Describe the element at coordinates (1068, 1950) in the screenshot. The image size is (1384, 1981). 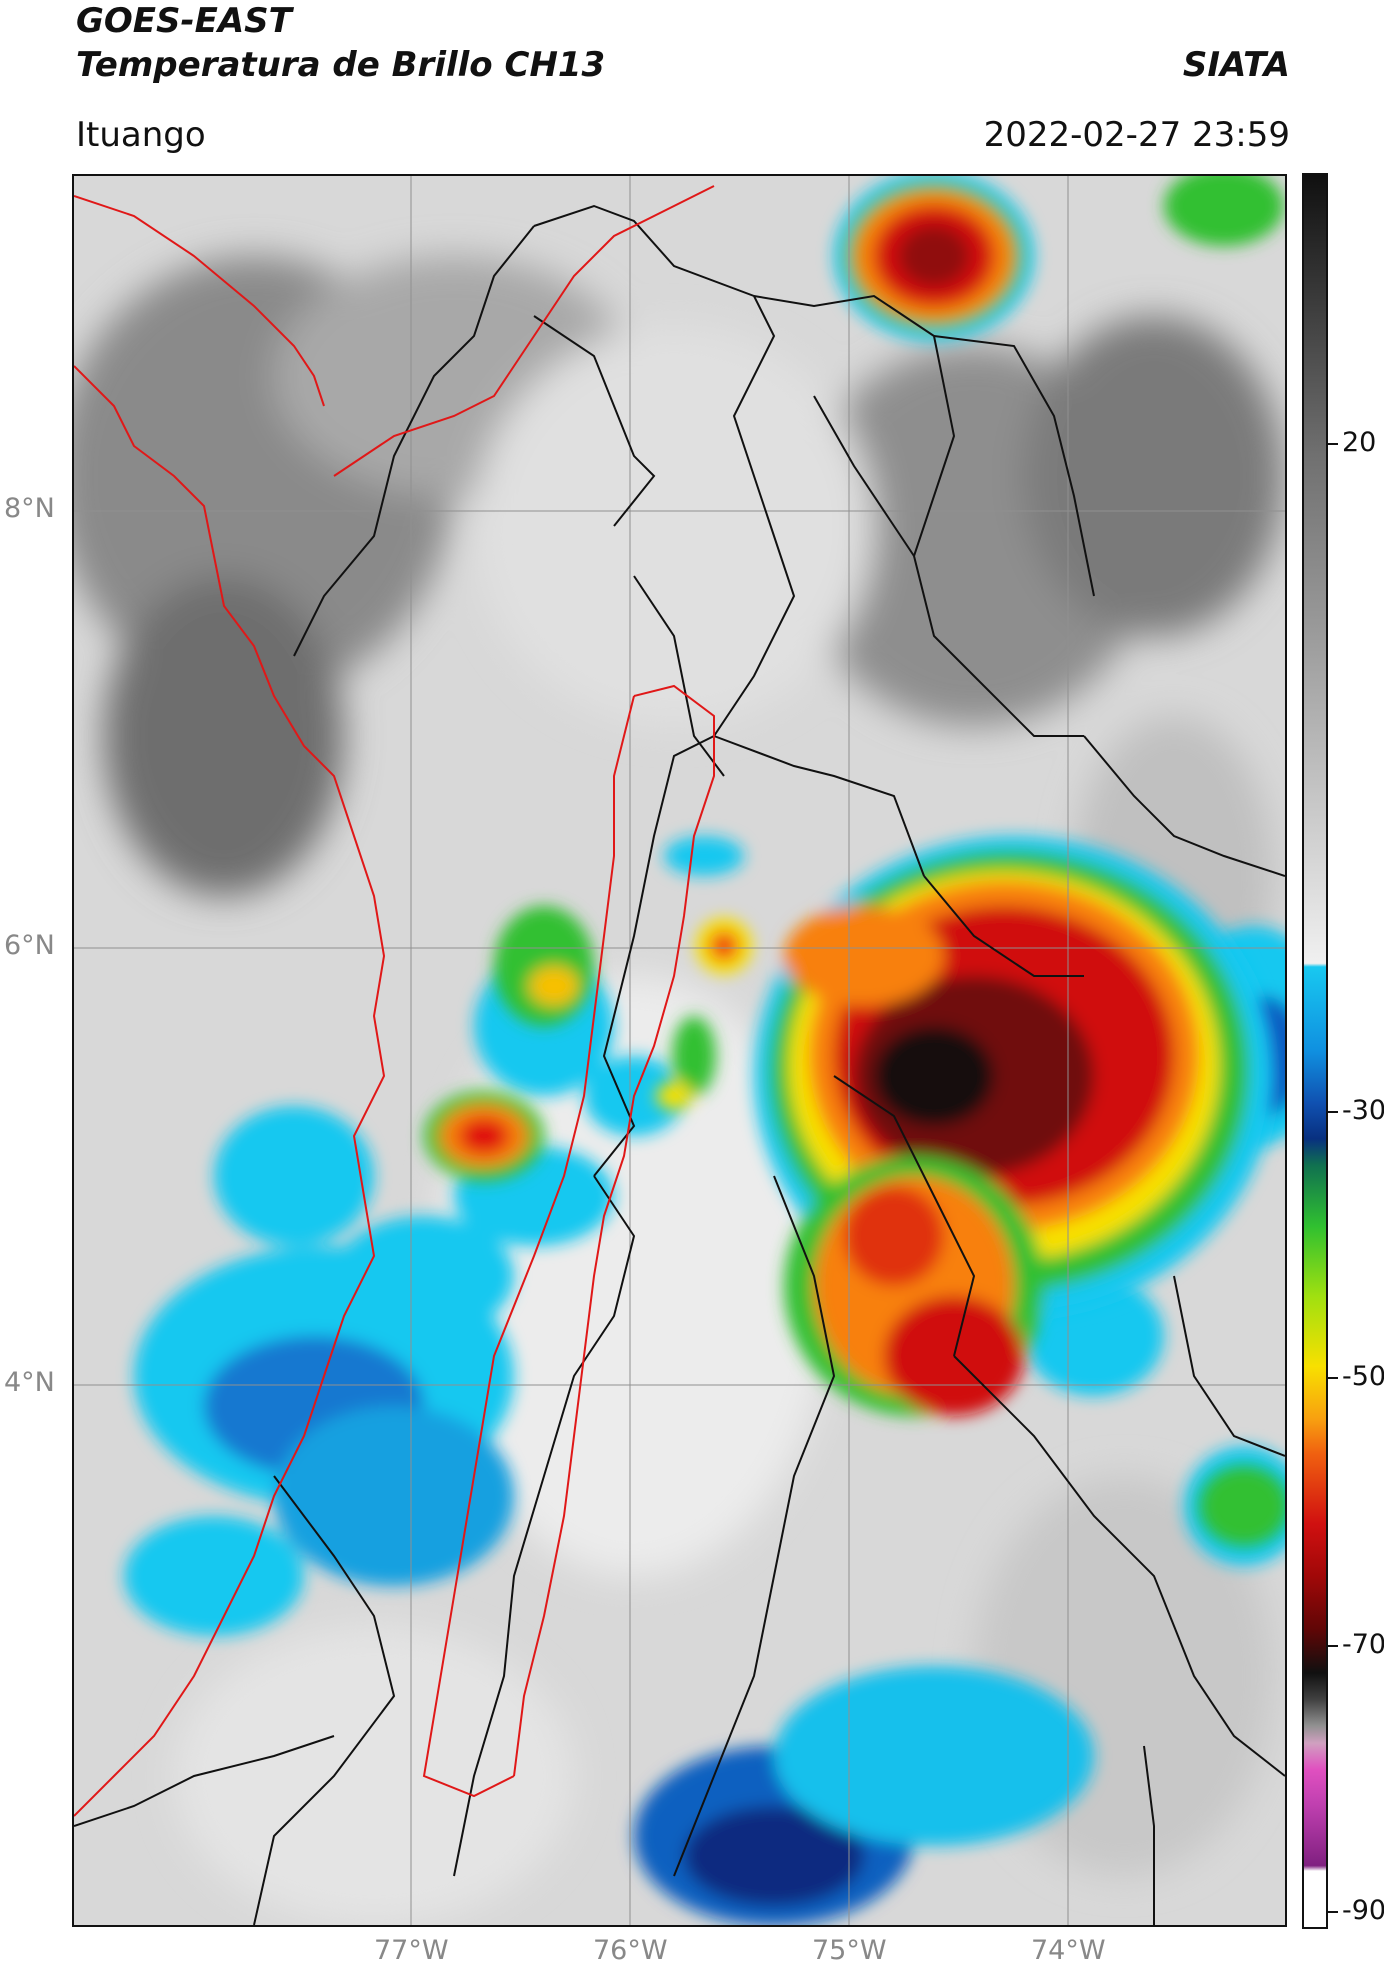
I see `lon-label-74w: 74°W` at that location.